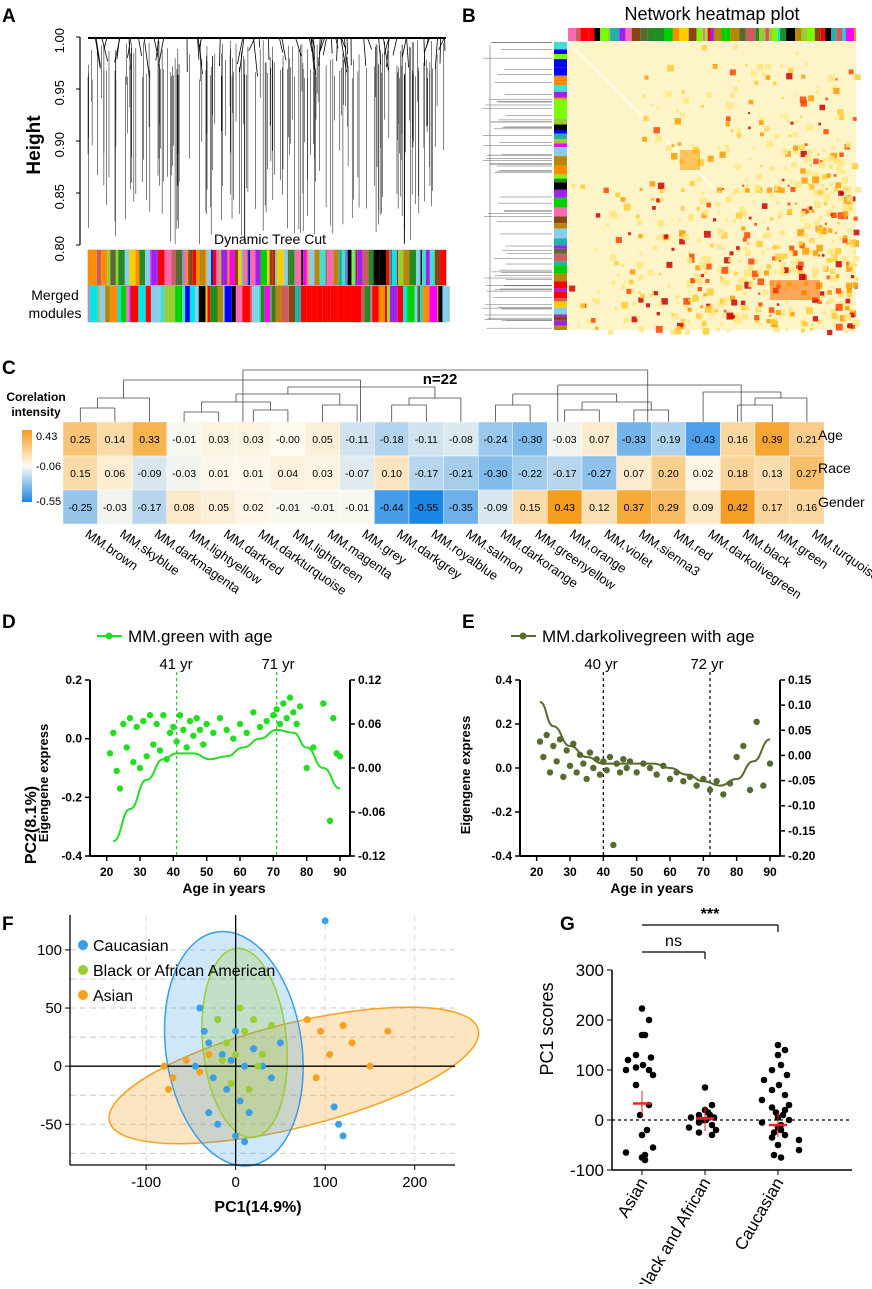 Image resolution: width=872 pixels, height=1289 pixels. I want to click on f-xlabel: PC1(14.9%), so click(257, 1207).